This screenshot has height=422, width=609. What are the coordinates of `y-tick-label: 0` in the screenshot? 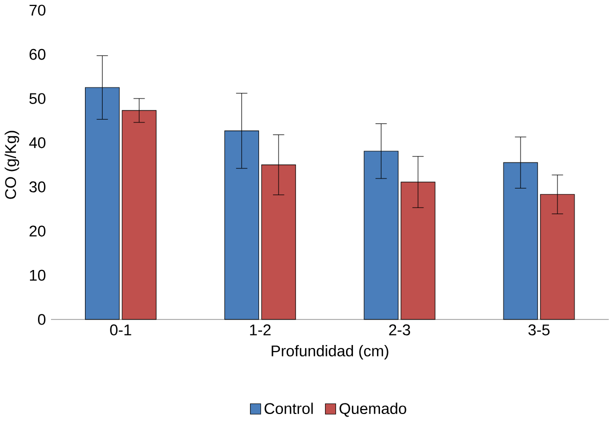 It's located at (42, 320).